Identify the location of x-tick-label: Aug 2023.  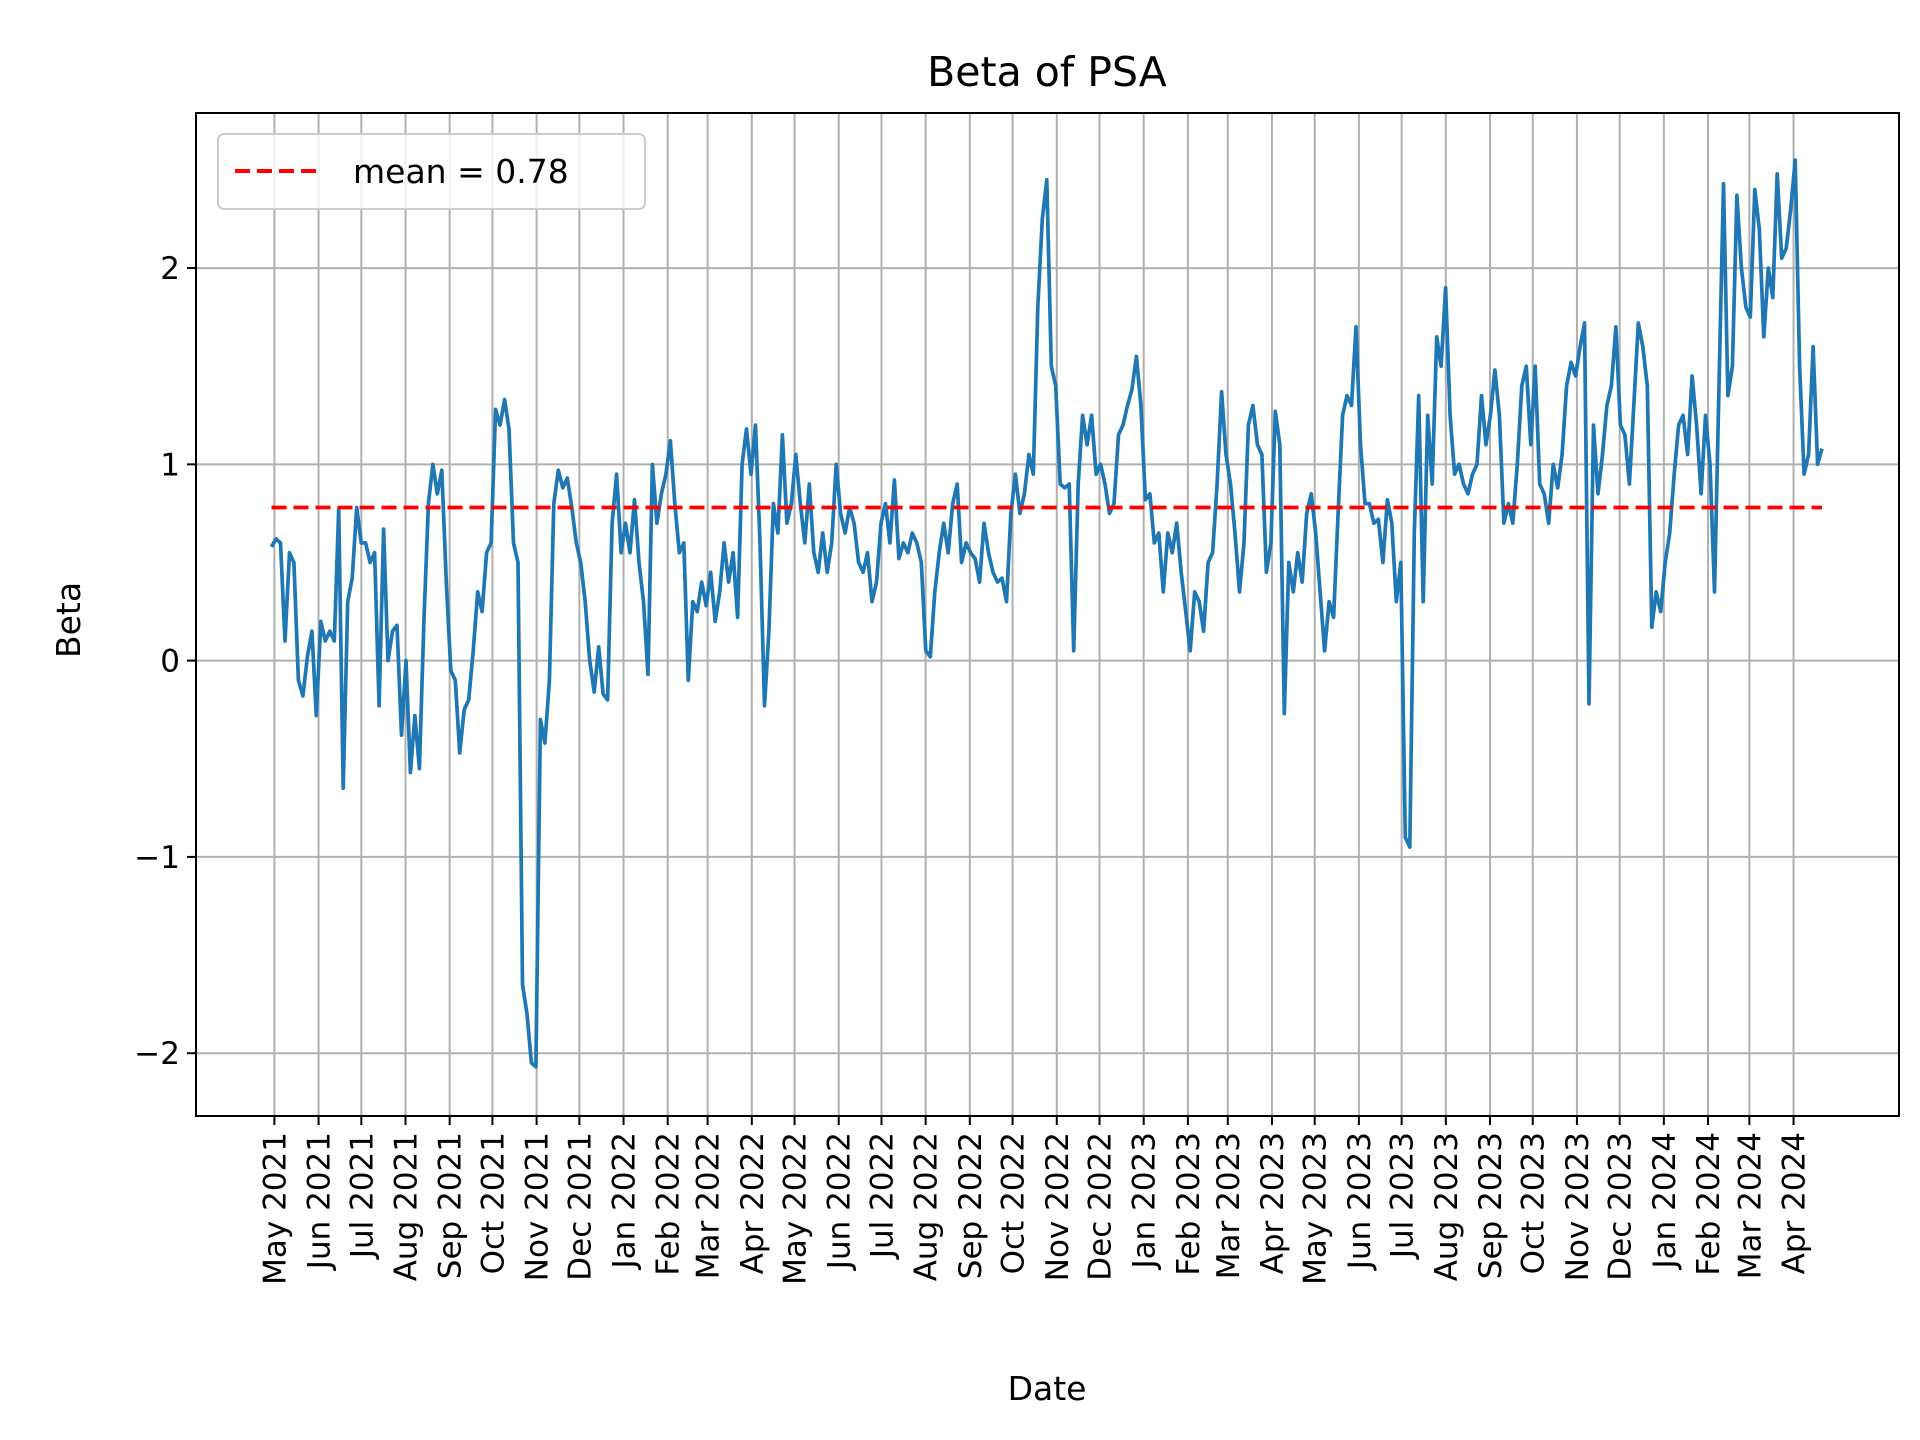
(1447, 1206).